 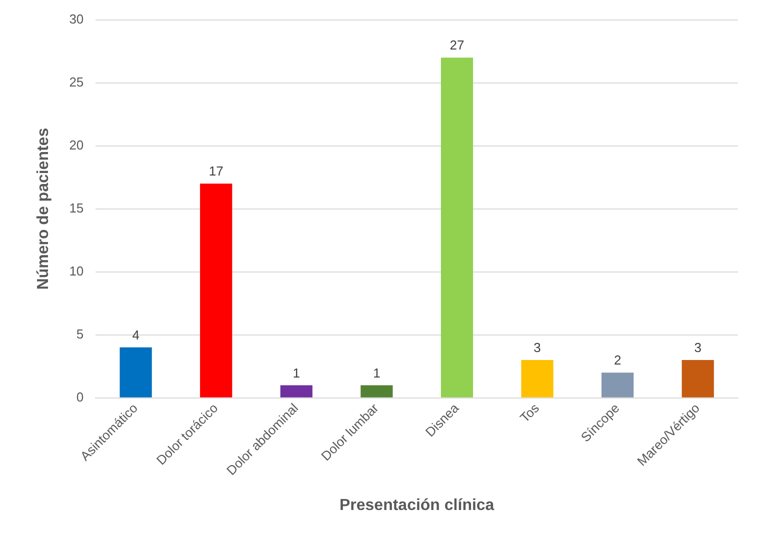 I want to click on y-tick-label: 10, so click(x=76, y=270).